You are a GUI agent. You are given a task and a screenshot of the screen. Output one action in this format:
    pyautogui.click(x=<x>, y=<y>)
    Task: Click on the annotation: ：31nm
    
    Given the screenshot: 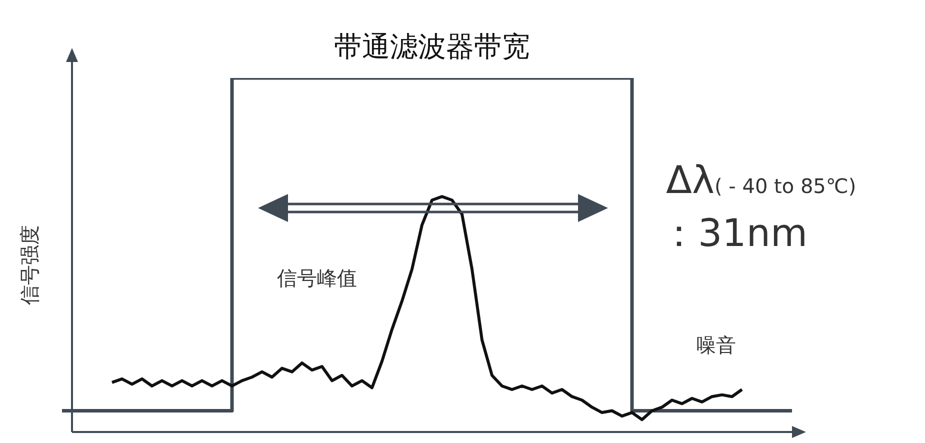 What is the action you would take?
    pyautogui.click(x=734, y=233)
    